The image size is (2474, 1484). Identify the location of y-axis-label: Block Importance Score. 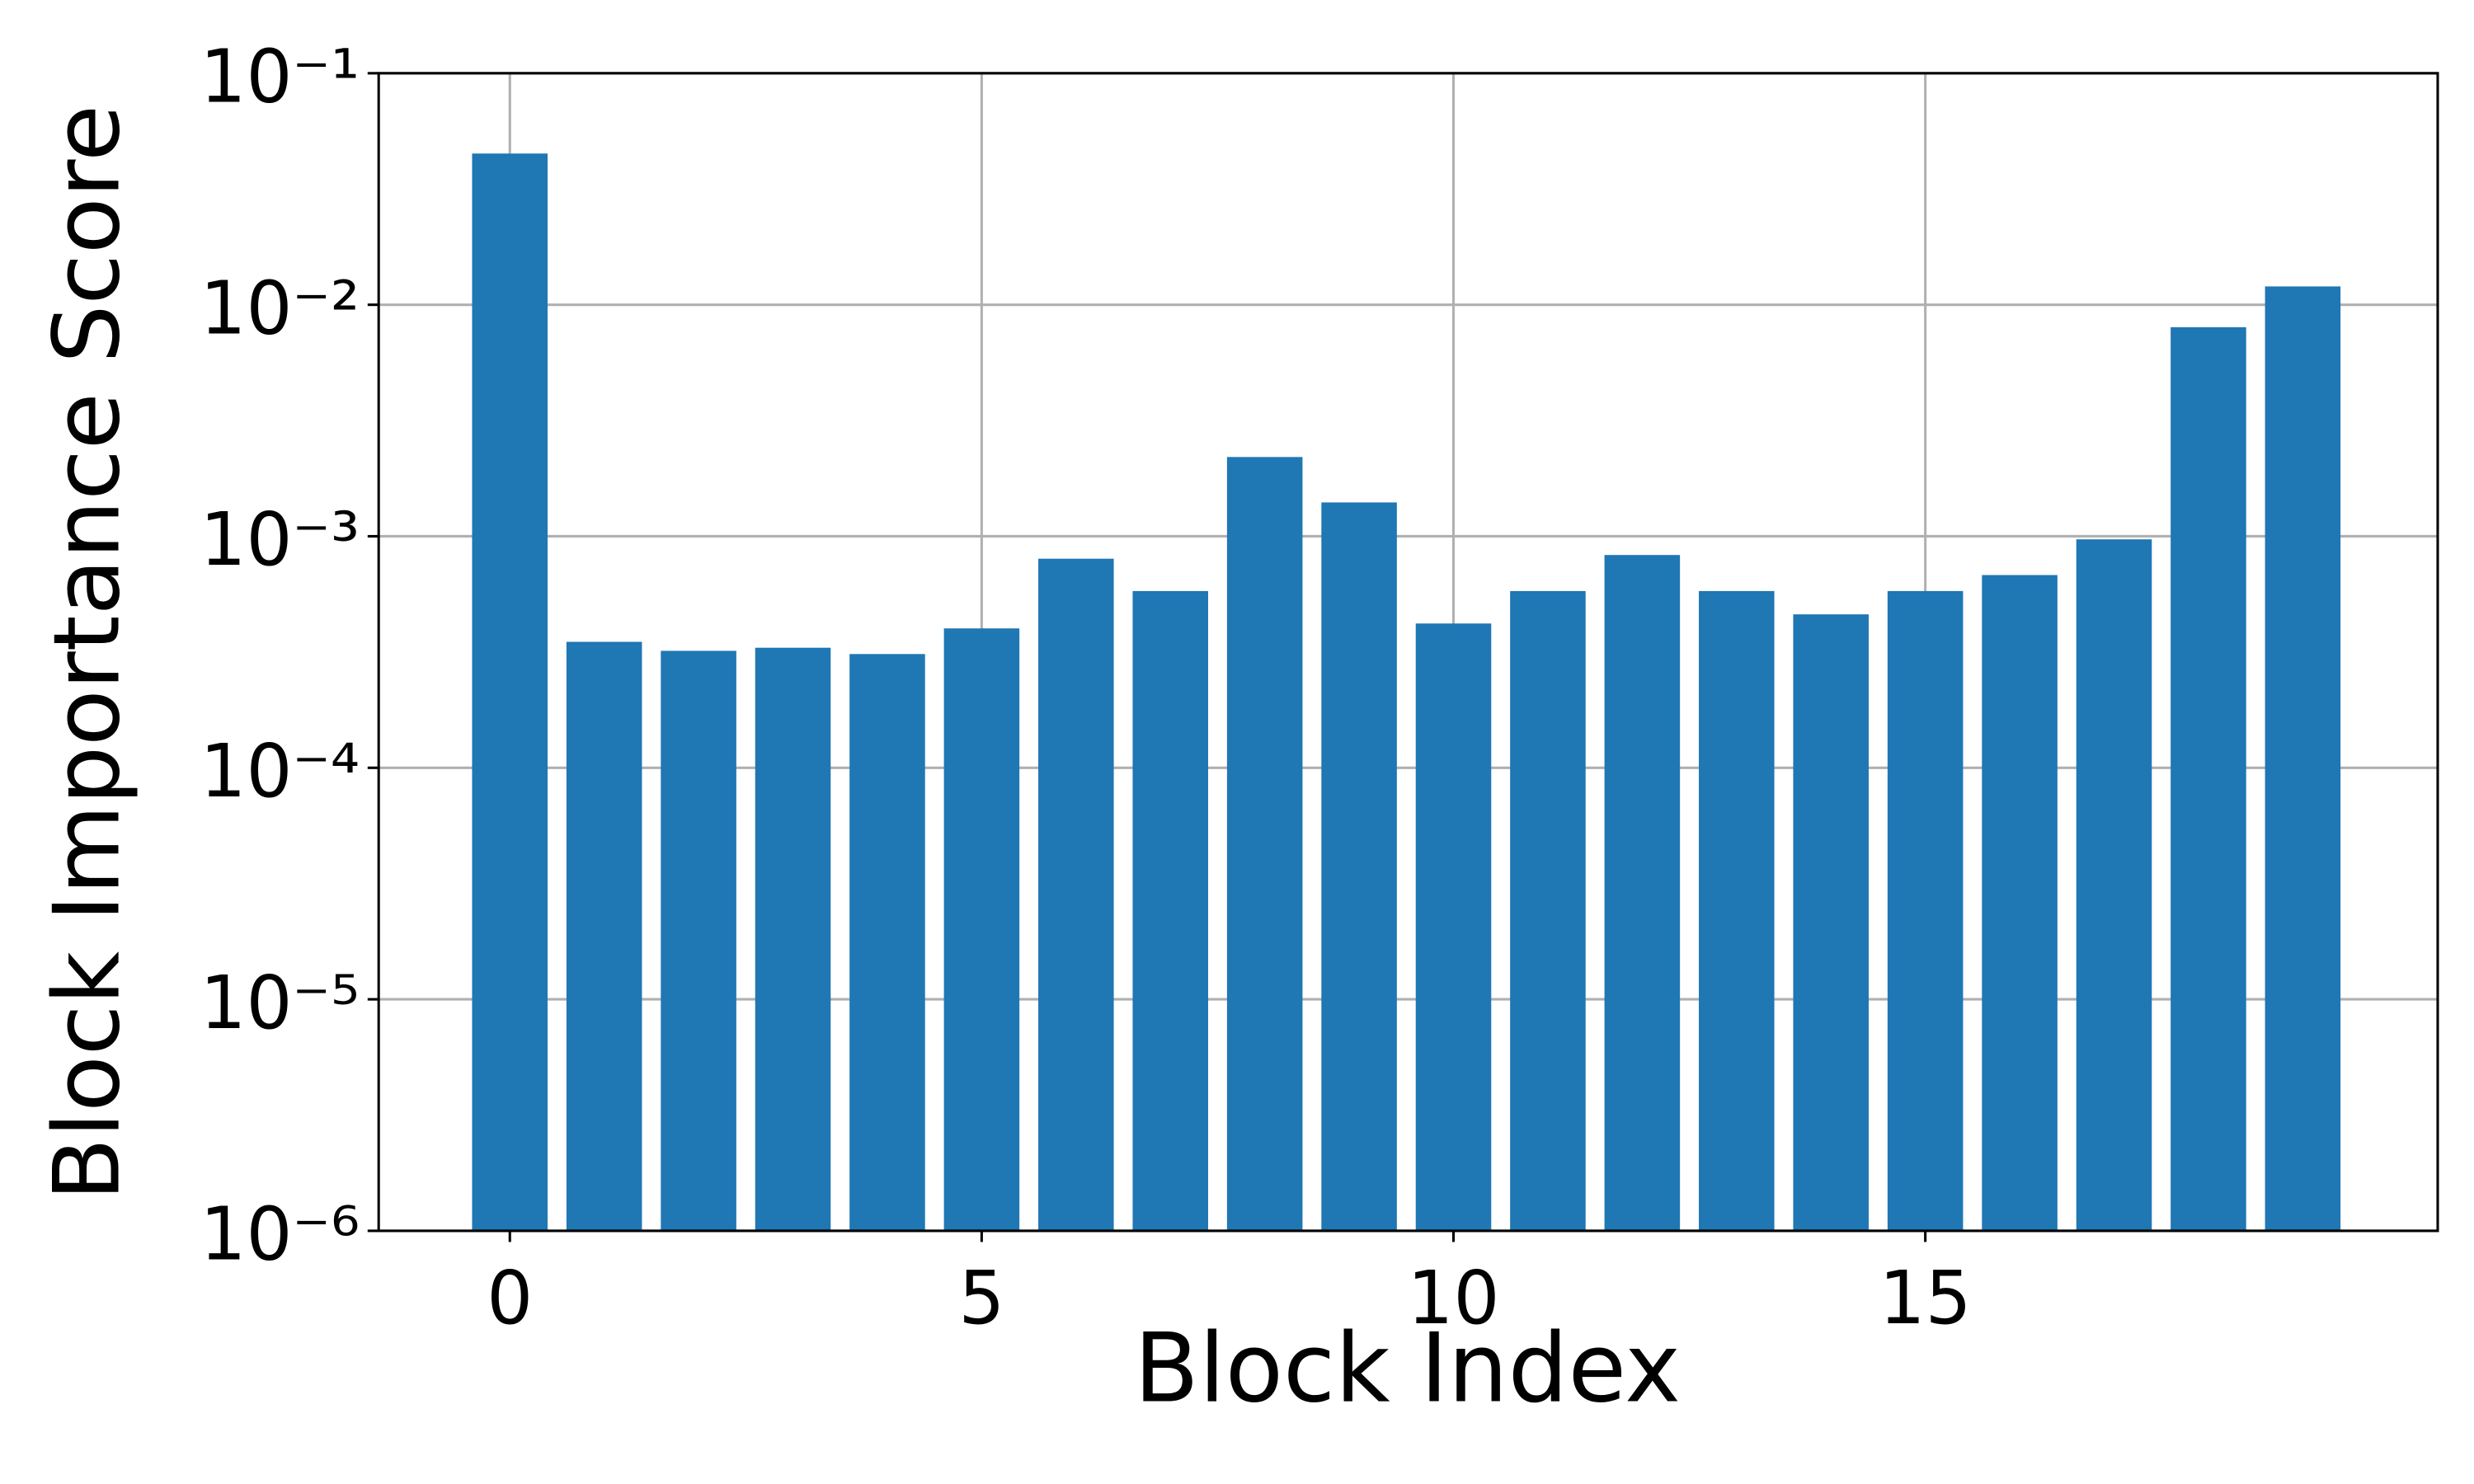
(87, 653).